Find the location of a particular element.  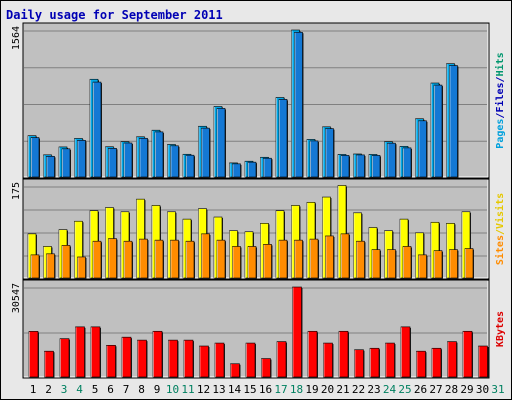

visits-sites-legend: Sites/Visits is located at coordinates (500, 229).